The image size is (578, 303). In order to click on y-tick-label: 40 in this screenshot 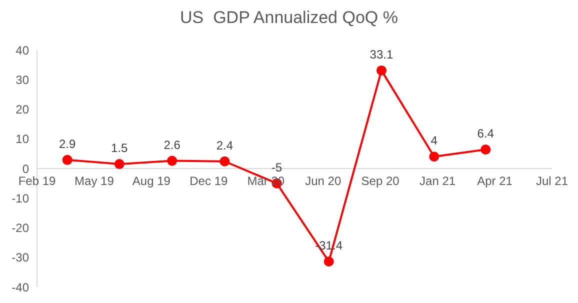, I will do `click(23, 50)`.